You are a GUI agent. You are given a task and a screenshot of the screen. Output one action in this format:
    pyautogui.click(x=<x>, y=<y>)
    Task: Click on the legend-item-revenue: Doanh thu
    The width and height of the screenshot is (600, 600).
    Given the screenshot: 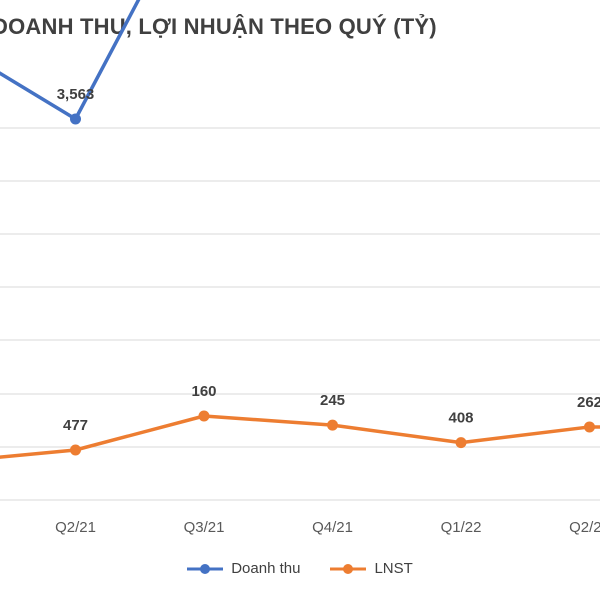 What is the action you would take?
    pyautogui.click(x=243, y=568)
    